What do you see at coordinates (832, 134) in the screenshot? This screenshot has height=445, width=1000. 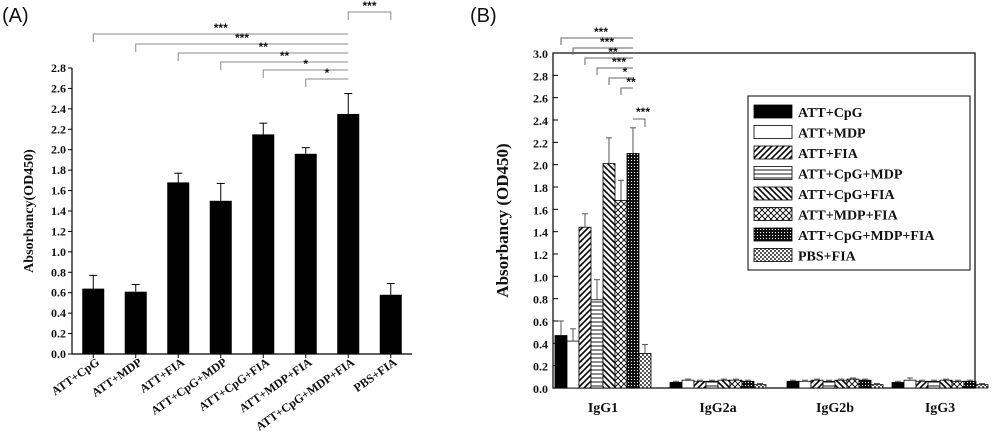 I see `legend-label: ATT+MDP` at bounding box center [832, 134].